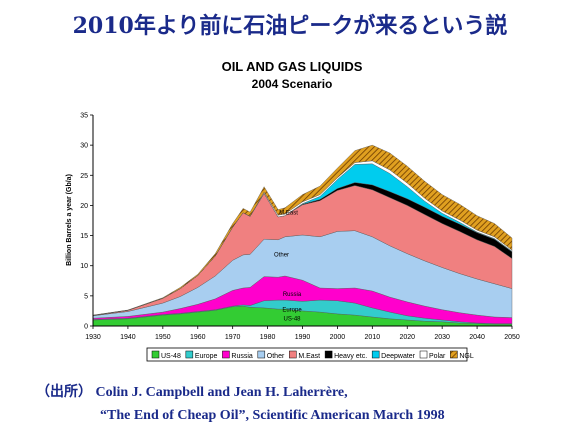 The image size is (580, 435). What do you see at coordinates (290, 26) in the screenshot?
I see `slide-title: 2010年より前に石油ピークが来るという説` at bounding box center [290, 26].